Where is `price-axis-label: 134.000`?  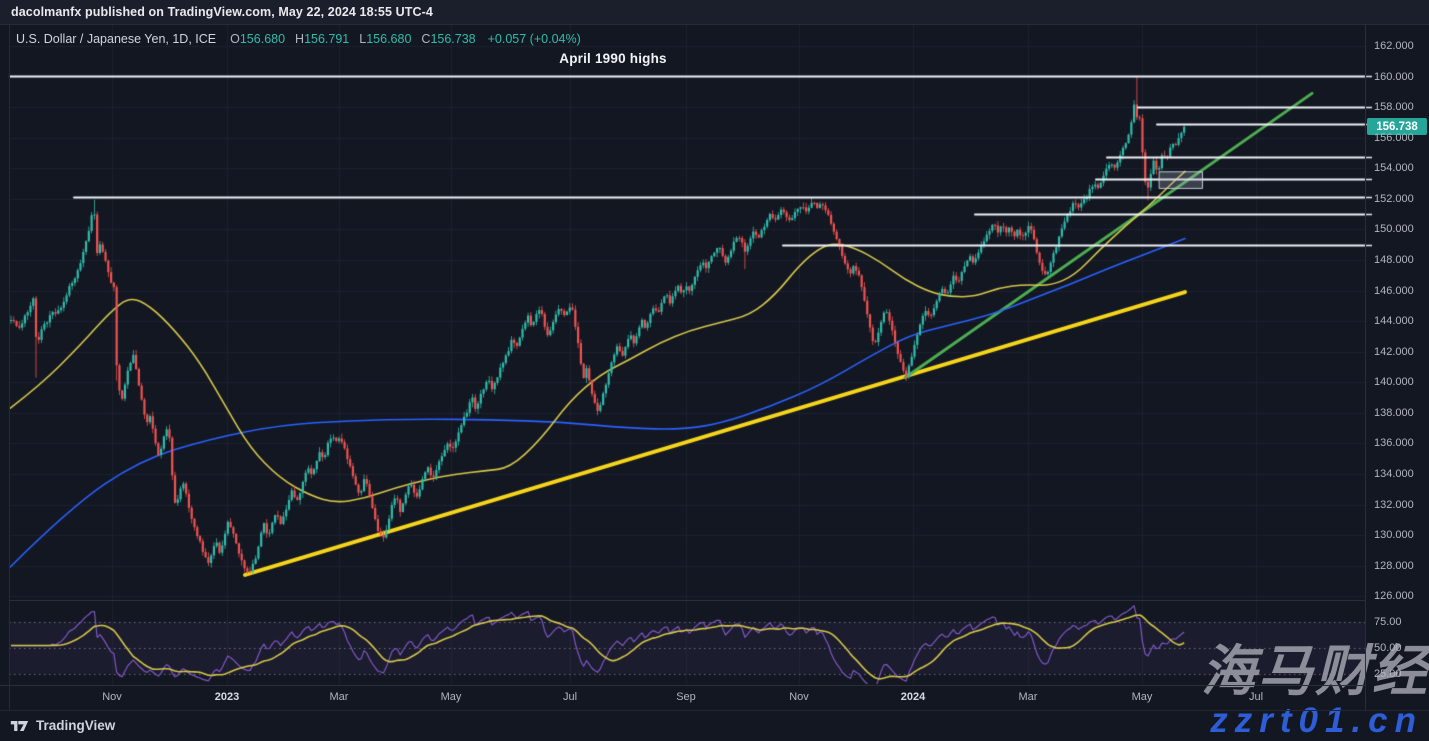 price-axis-label: 134.000 is located at coordinates (1394, 473).